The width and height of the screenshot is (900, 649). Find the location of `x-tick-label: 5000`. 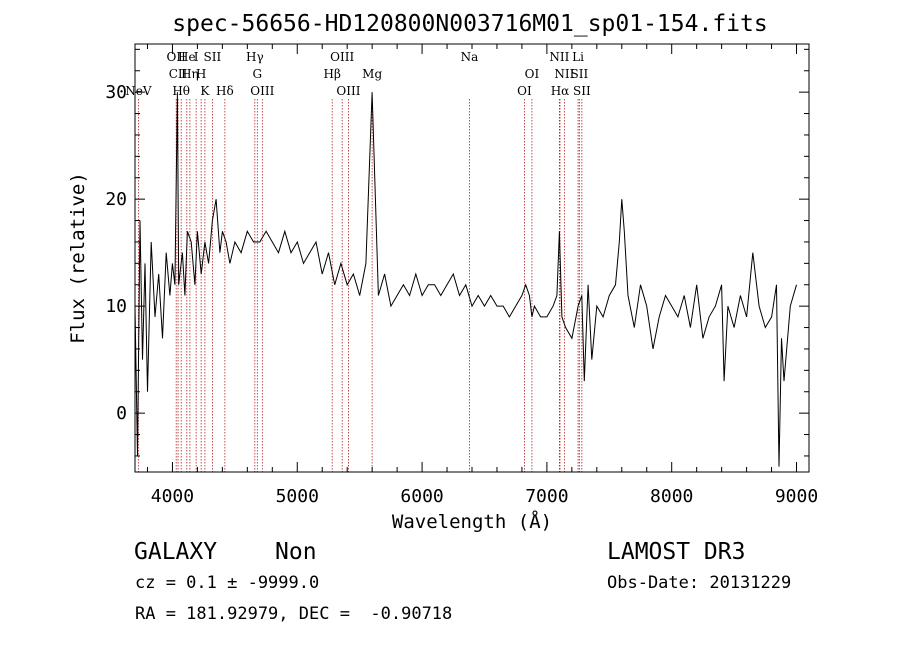

x-tick-label: 5000 is located at coordinates (297, 496).